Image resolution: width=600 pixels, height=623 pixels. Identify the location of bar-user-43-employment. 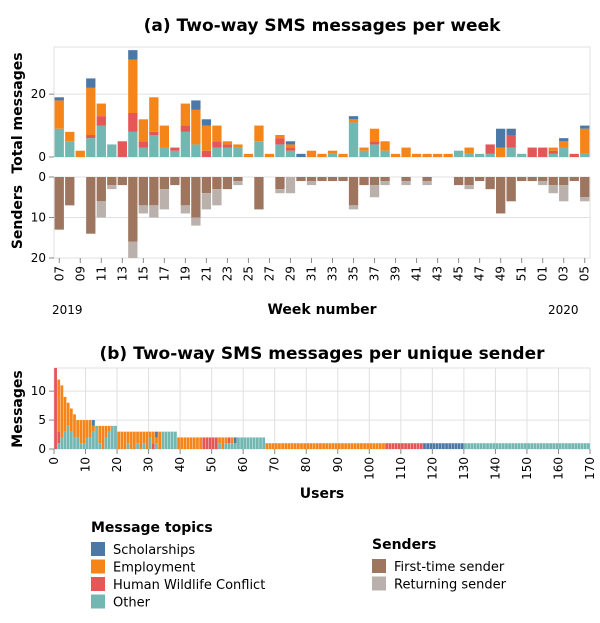
(188, 443).